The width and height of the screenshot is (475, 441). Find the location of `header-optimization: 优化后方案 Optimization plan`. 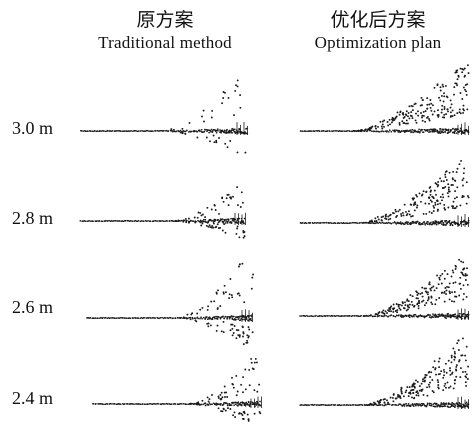

header-optimization: 优化后方案 Optimization plan is located at coordinates (378, 30).